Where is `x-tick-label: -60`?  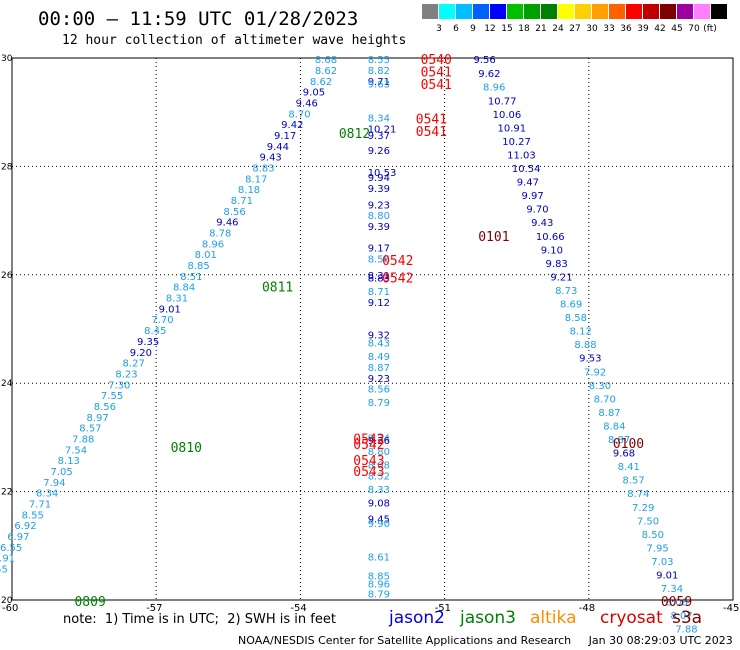 x-tick-label: -60 is located at coordinates (10, 608).